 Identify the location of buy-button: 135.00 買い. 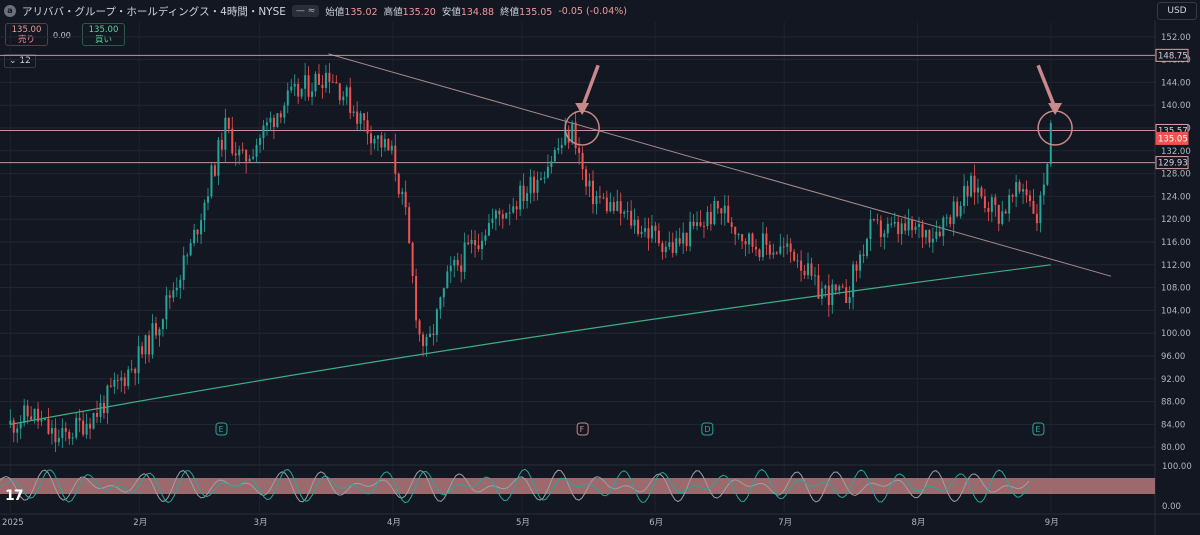
(103, 34).